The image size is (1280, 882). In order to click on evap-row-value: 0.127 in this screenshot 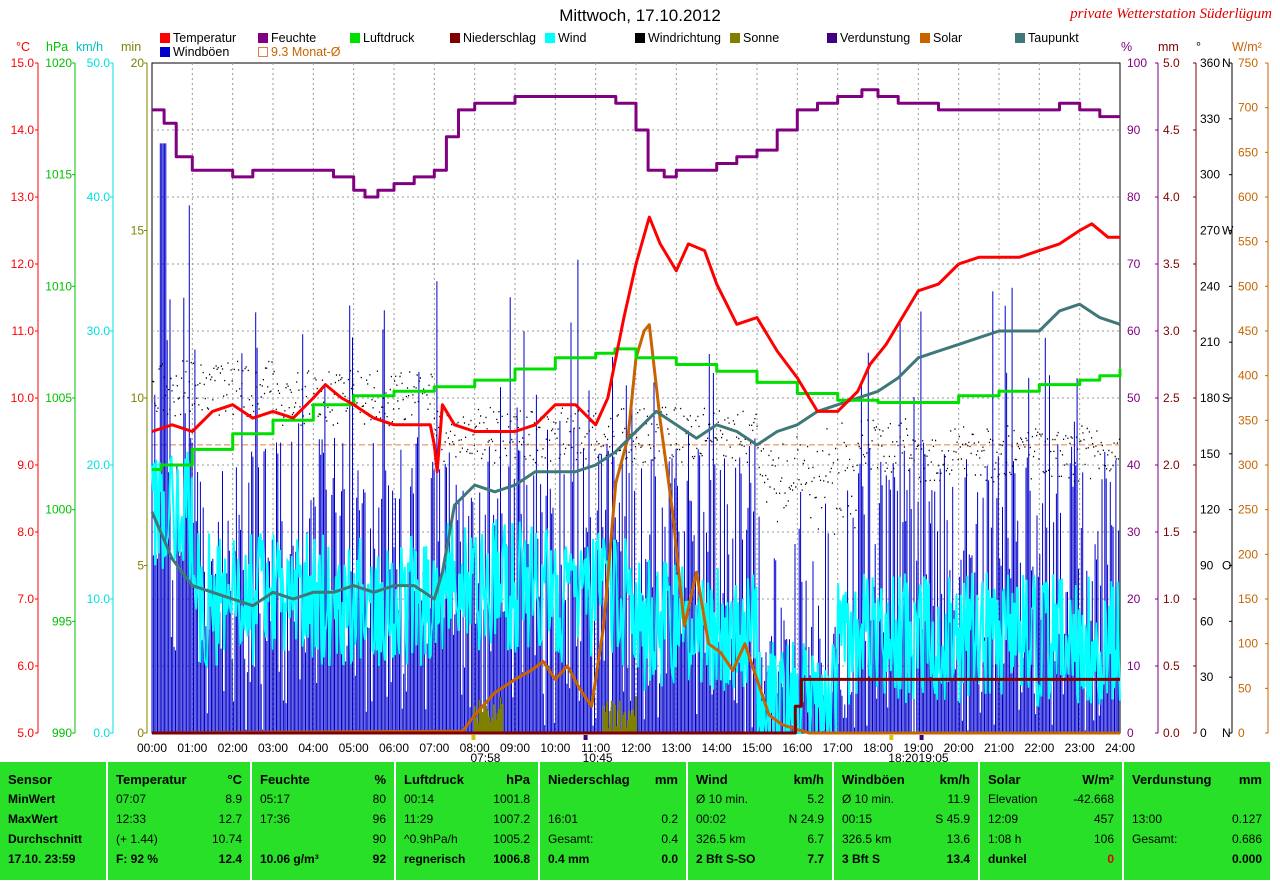, I will do `click(1246, 819)`.